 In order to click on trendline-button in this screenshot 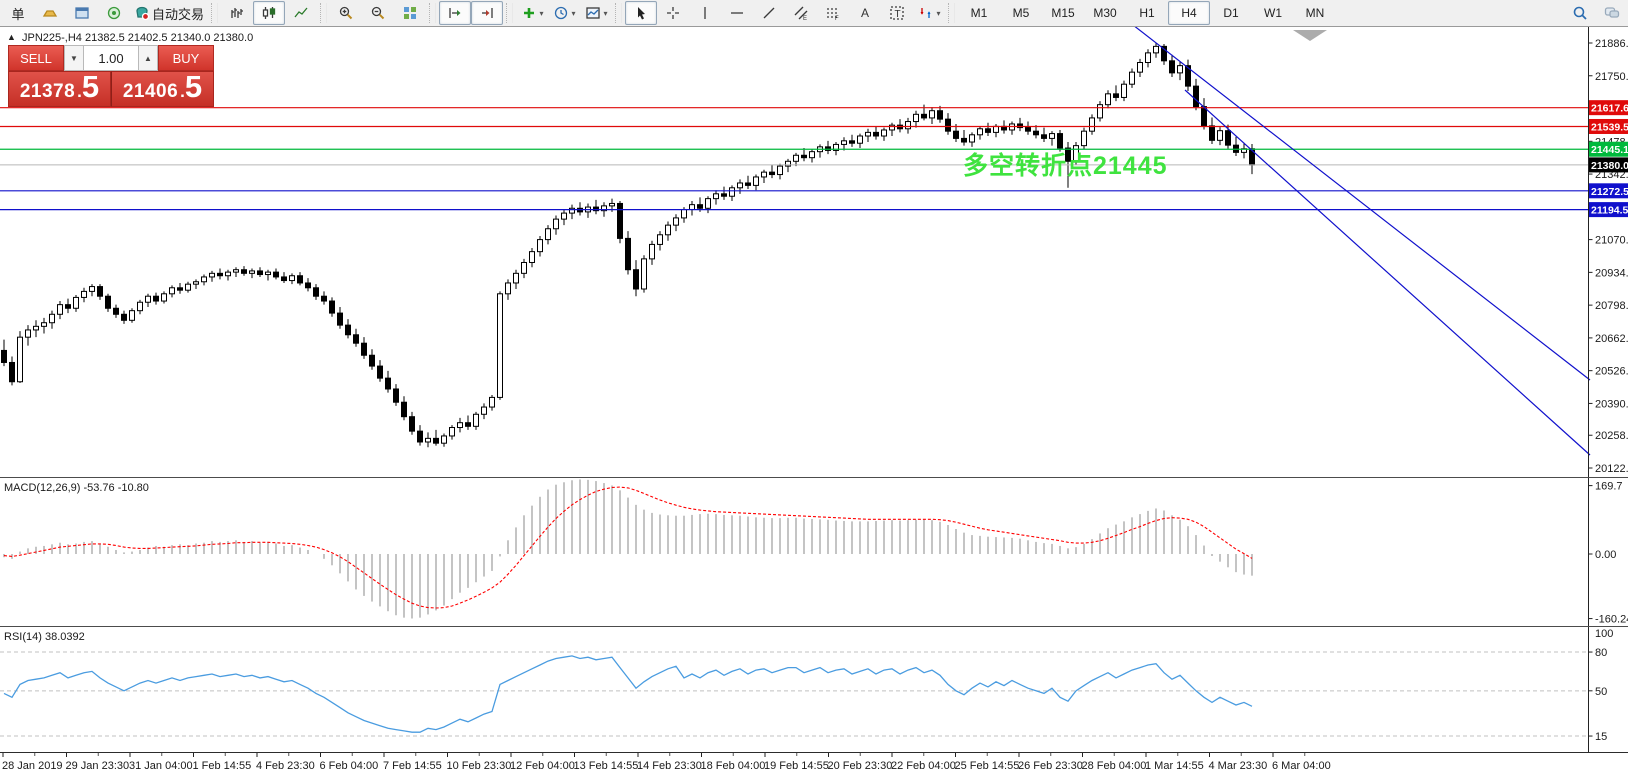, I will do `click(769, 13)`.